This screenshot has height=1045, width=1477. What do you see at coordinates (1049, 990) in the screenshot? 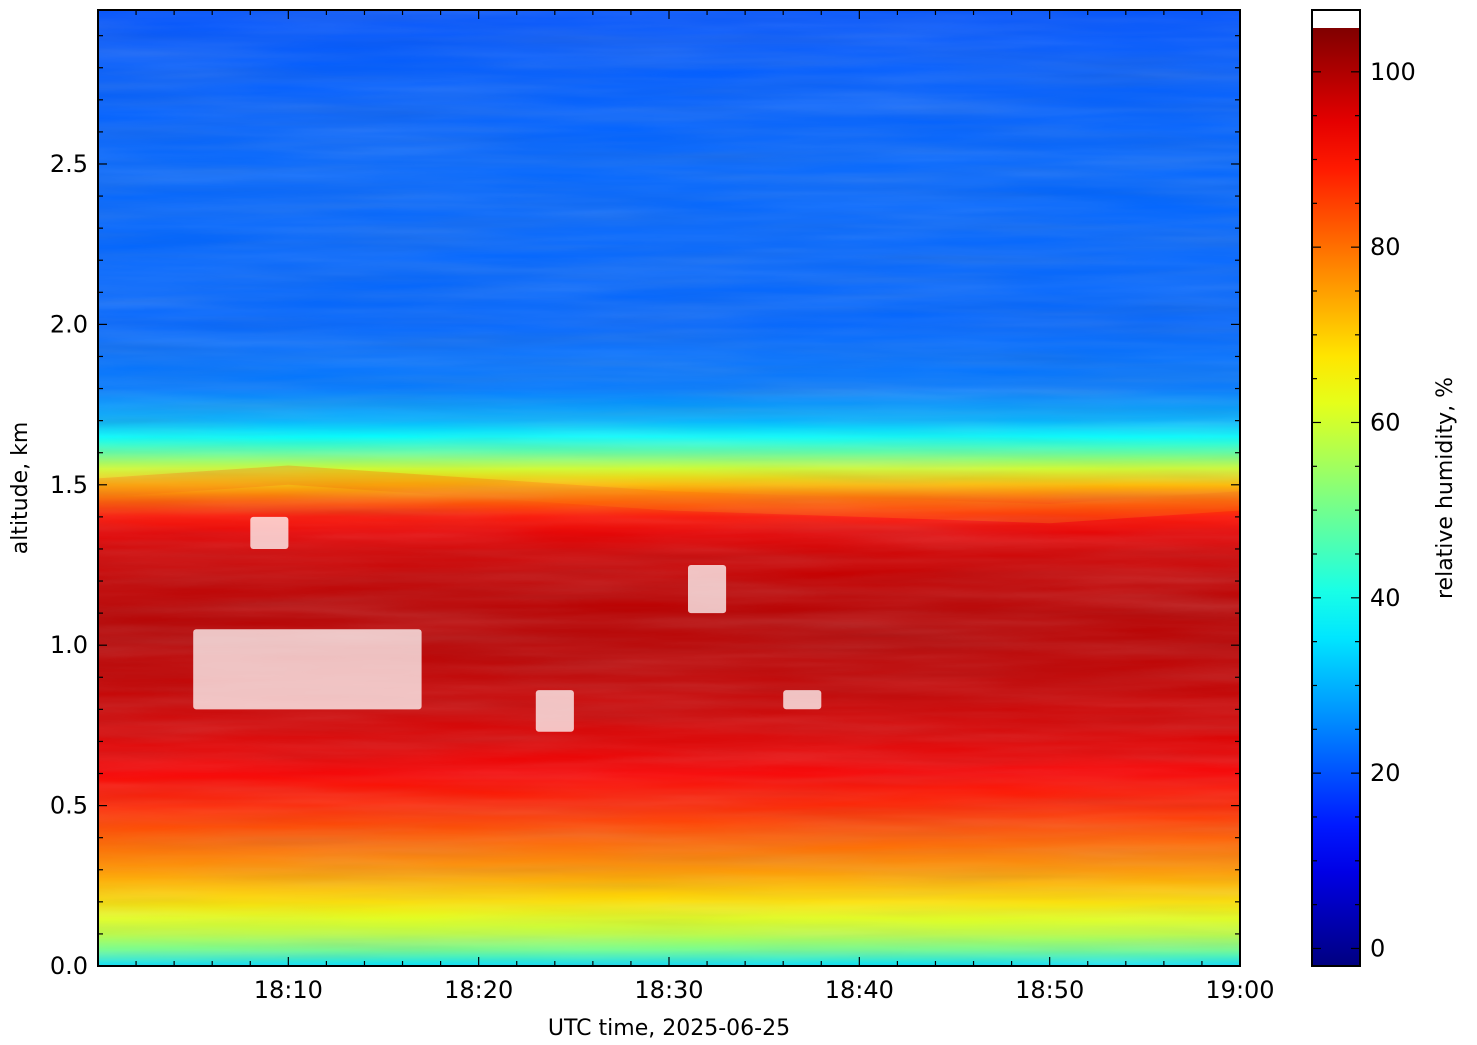
I see `x-tick-label: 18:50` at bounding box center [1049, 990].